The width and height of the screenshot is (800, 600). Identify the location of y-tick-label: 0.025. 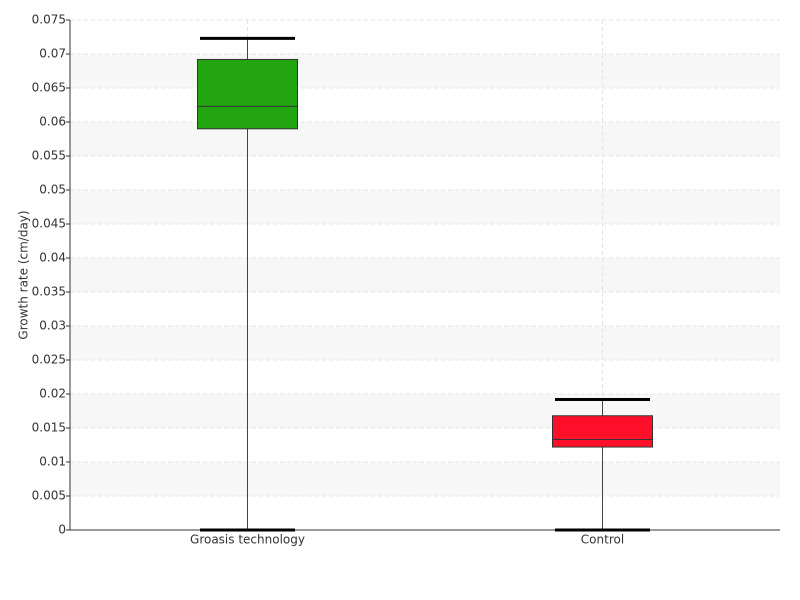
(49, 360).